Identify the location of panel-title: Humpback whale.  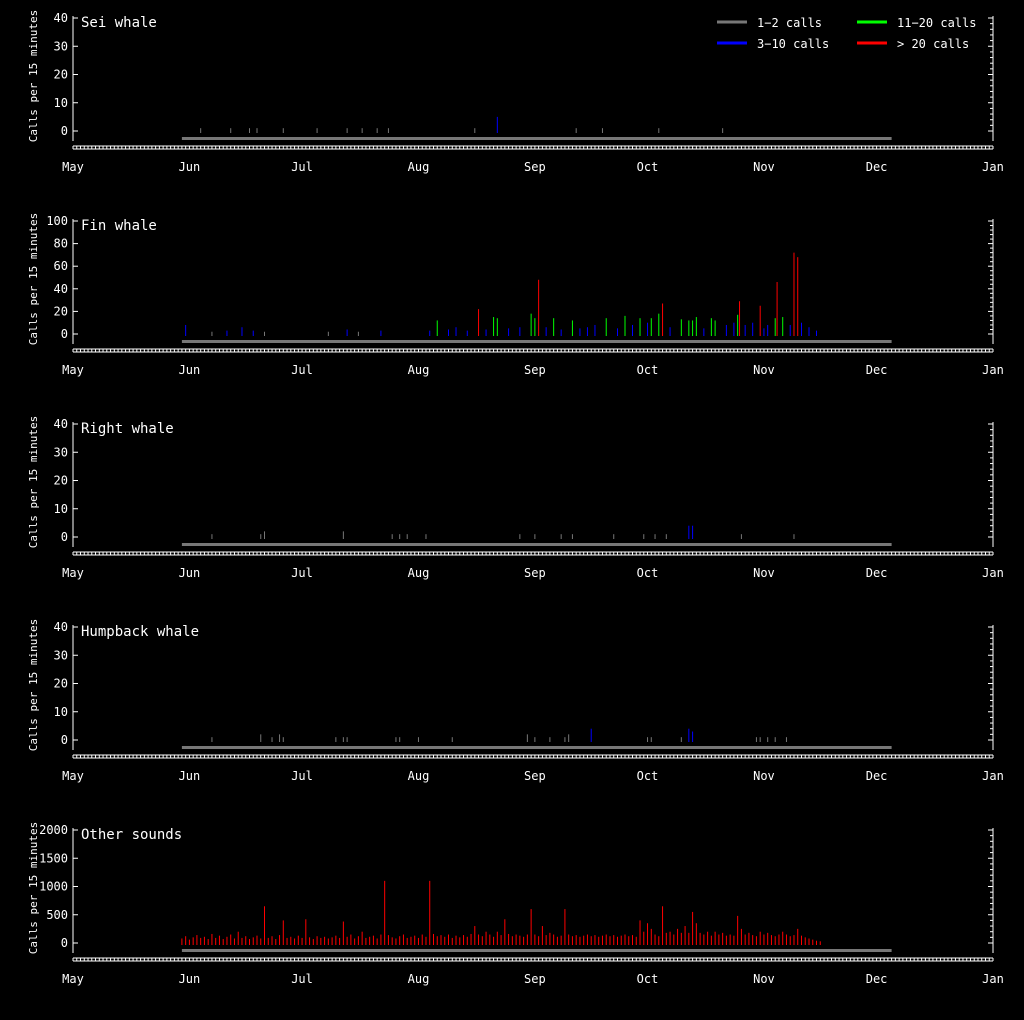
(140, 632).